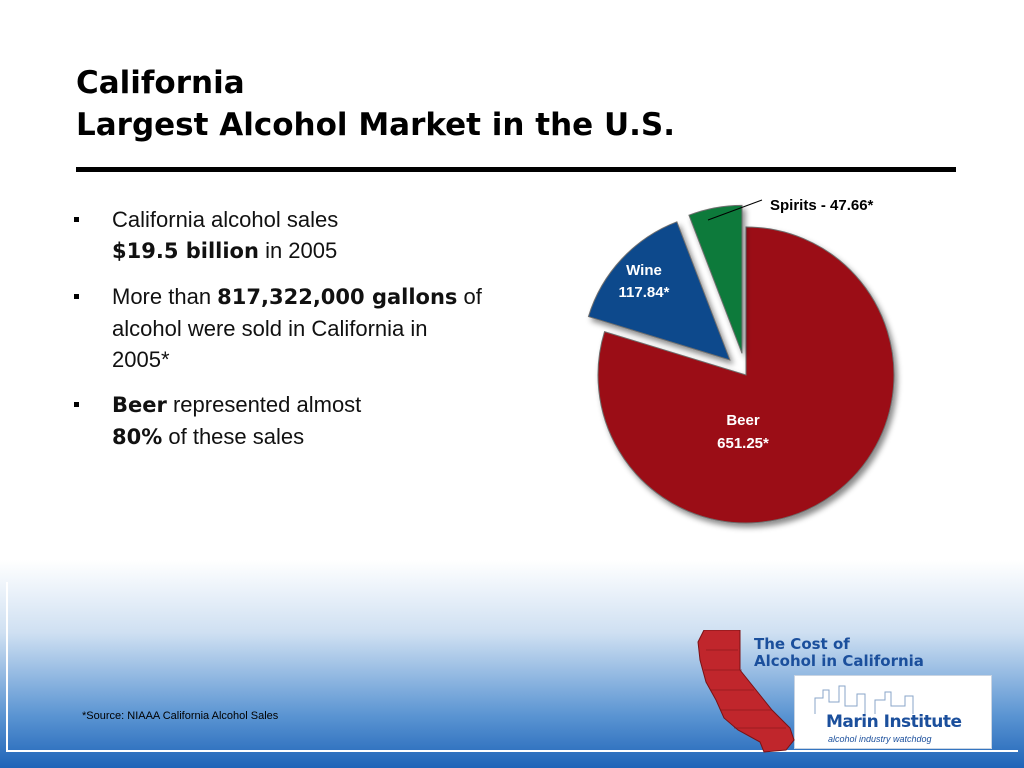  What do you see at coordinates (233, 436) in the screenshot?
I see `bullet-text: of these sales` at bounding box center [233, 436].